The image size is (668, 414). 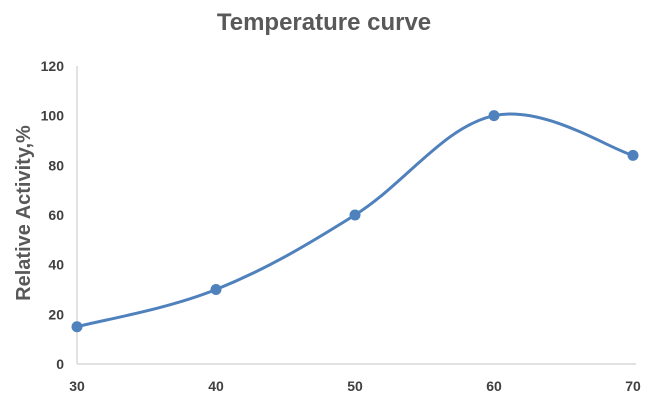 I want to click on y-tick-label: 20, so click(x=56, y=314).